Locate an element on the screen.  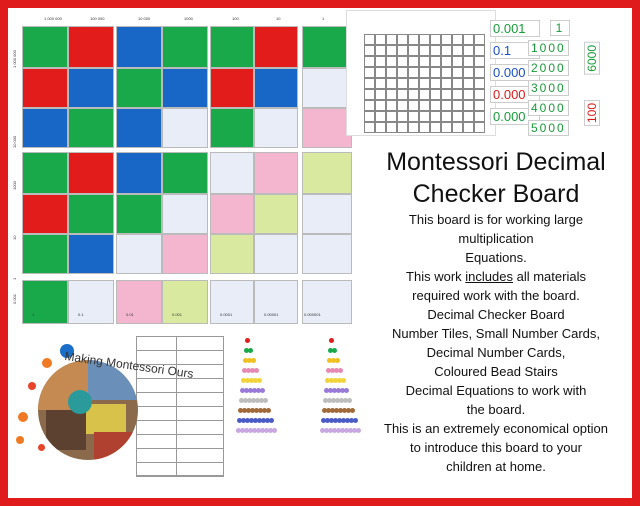
board-side-number: 0.001 is located at coordinates (14, 298).